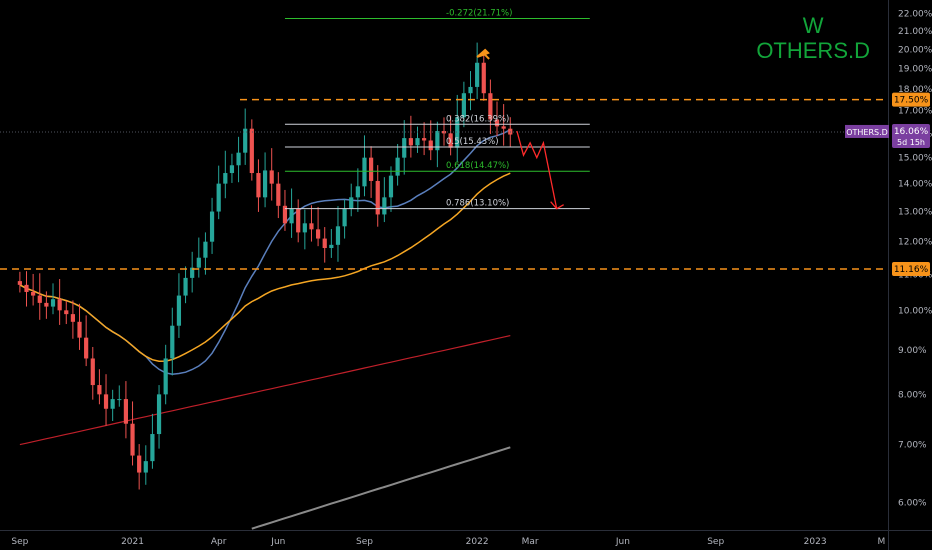  What do you see at coordinates (557, 205) in the screenshot?
I see `projection-arrow-head` at bounding box center [557, 205].